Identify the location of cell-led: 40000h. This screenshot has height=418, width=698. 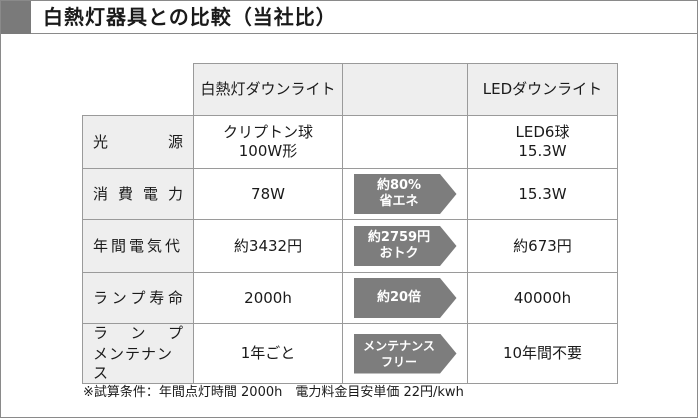
(542, 298).